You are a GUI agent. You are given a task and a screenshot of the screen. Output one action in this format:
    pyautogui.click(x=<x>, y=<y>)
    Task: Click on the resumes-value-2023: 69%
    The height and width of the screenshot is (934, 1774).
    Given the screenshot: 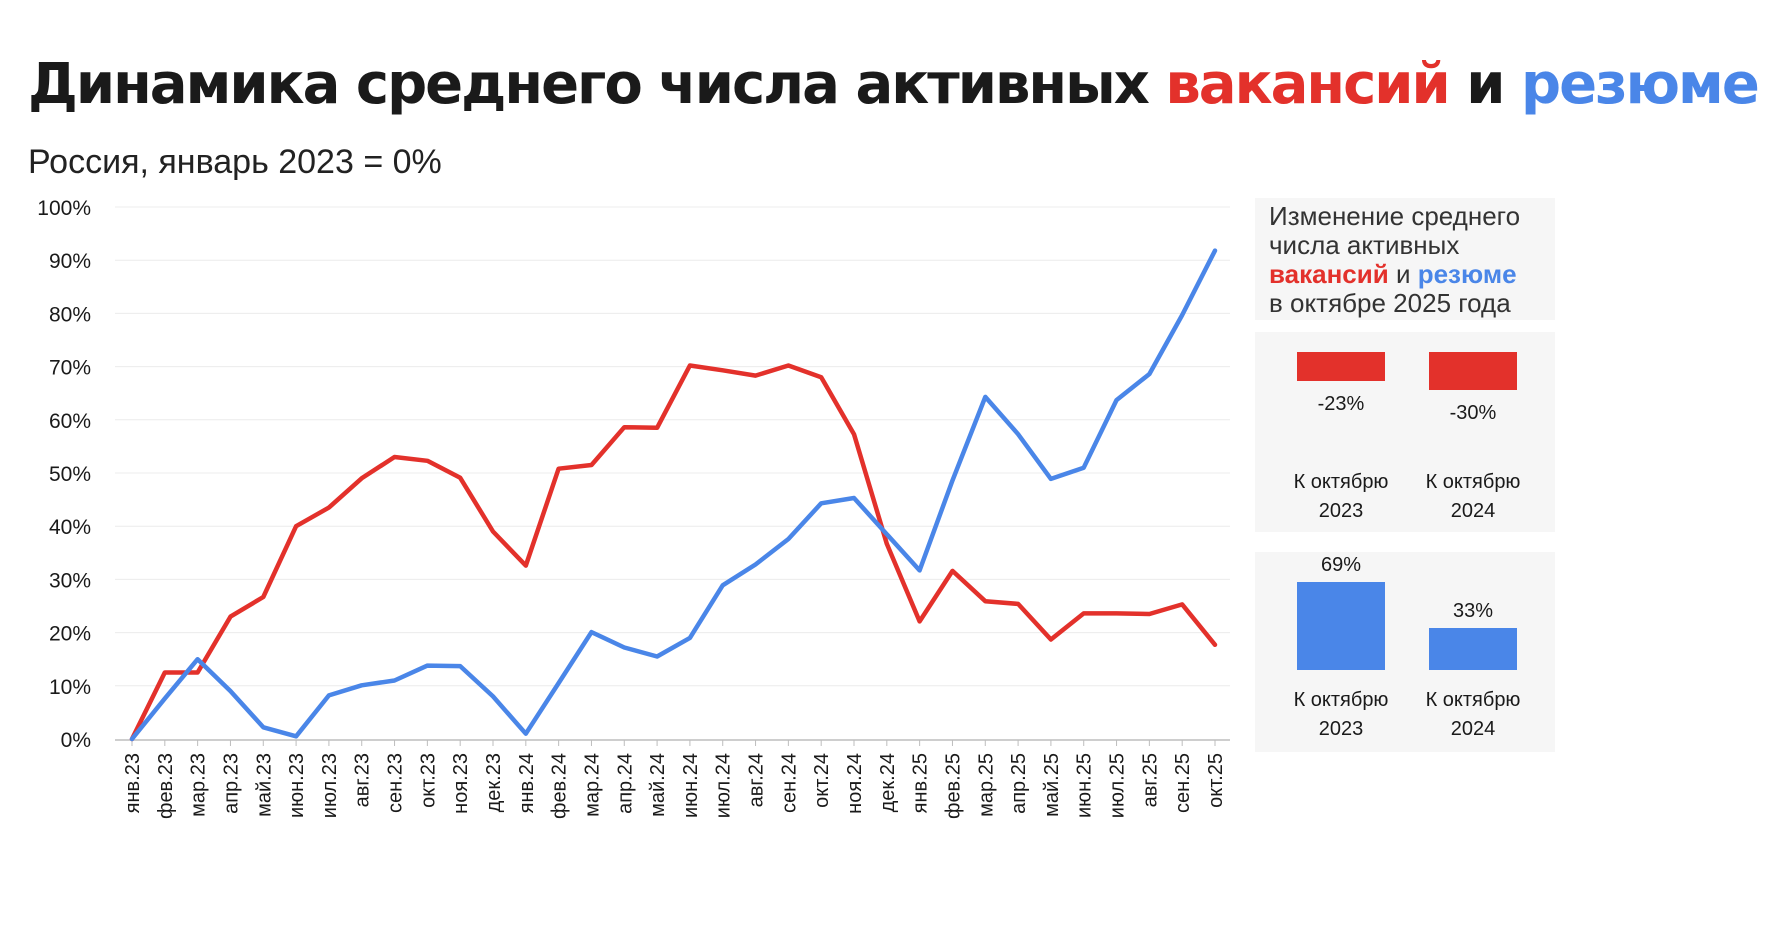 What is the action you would take?
    pyautogui.click(x=1341, y=565)
    